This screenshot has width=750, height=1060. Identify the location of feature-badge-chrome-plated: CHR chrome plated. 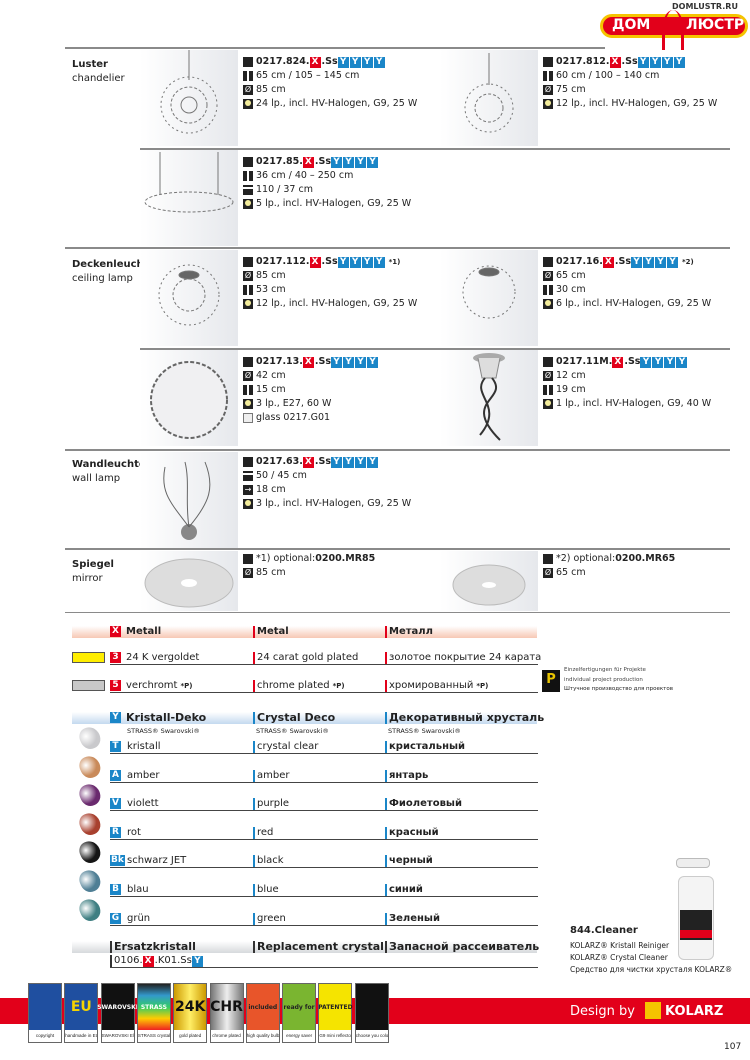
(226, 1013).